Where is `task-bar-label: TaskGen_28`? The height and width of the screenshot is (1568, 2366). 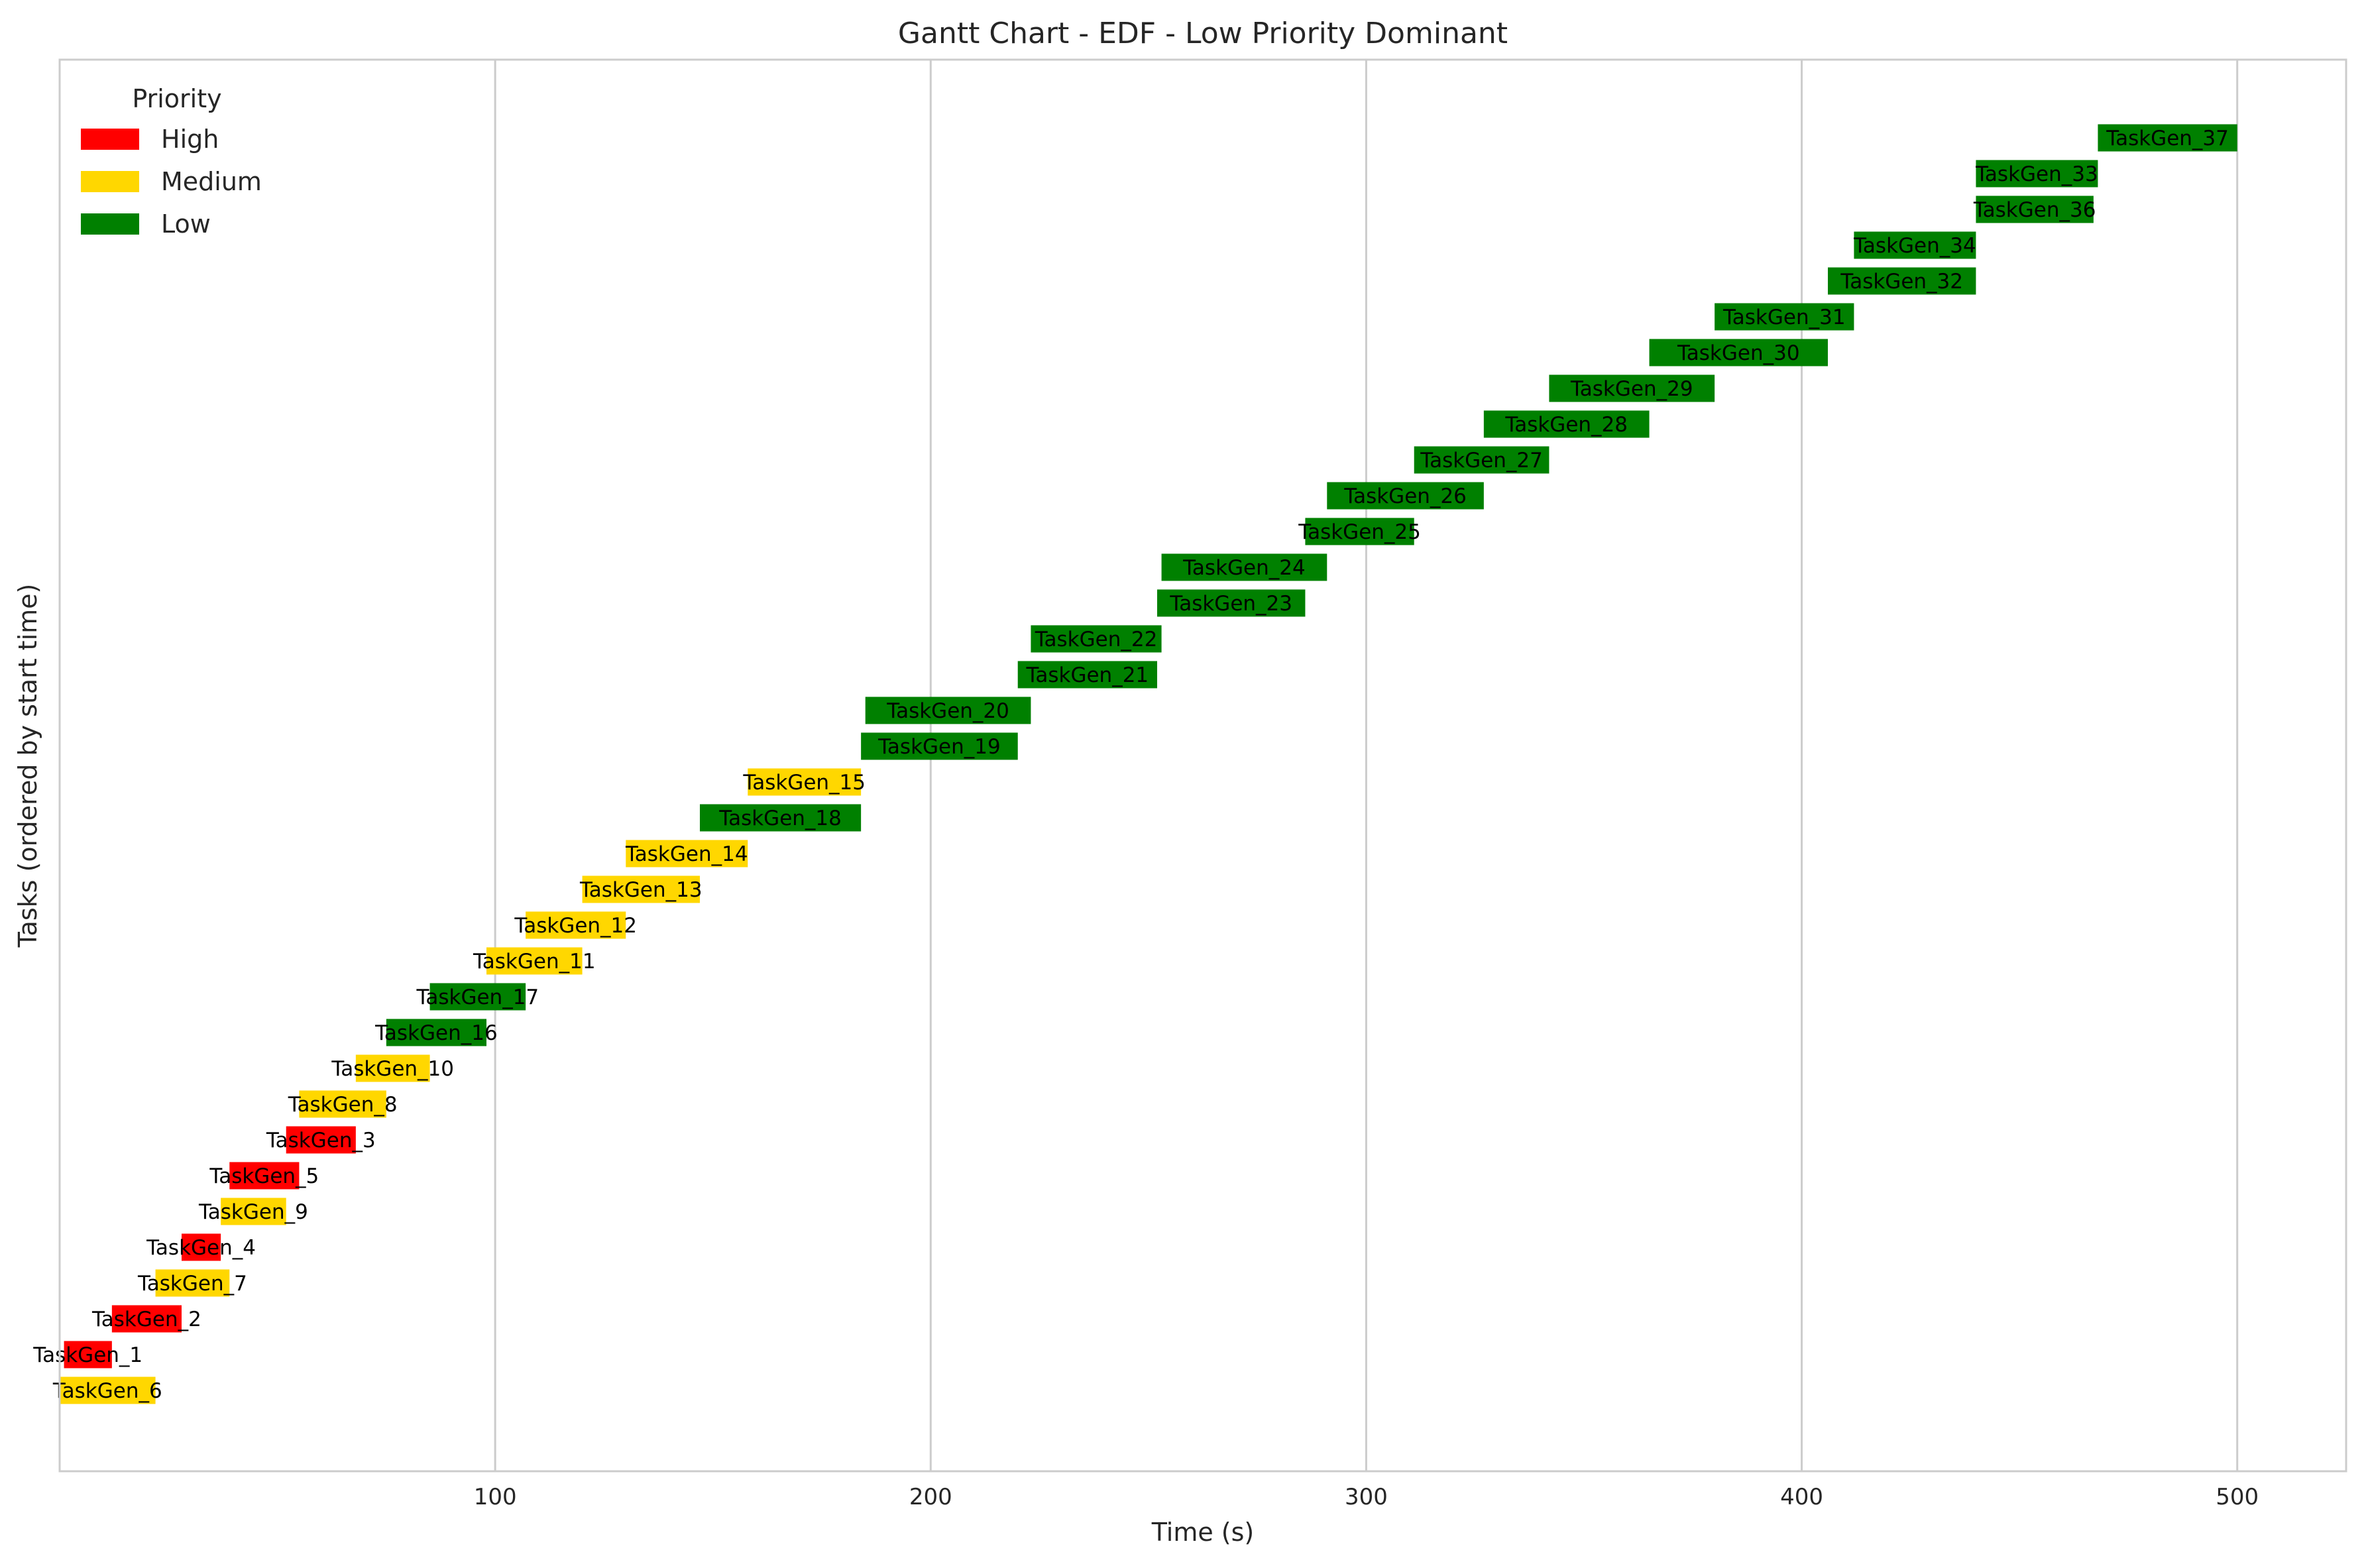
task-bar-label: TaskGen_28 is located at coordinates (1566, 425).